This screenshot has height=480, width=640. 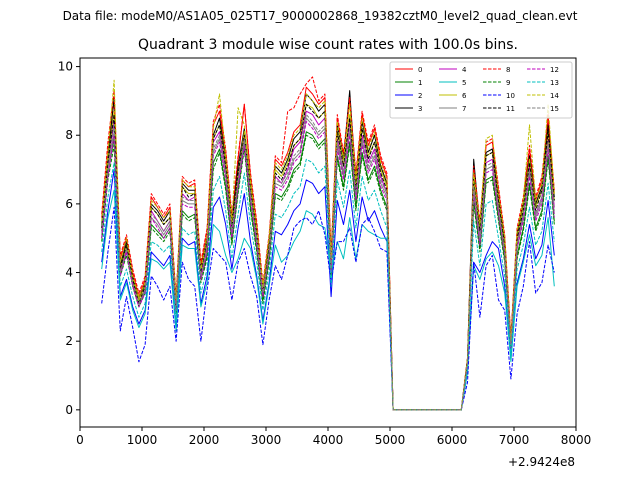 I want to click on x-offset-label: +2.9424e8, so click(x=541, y=462).